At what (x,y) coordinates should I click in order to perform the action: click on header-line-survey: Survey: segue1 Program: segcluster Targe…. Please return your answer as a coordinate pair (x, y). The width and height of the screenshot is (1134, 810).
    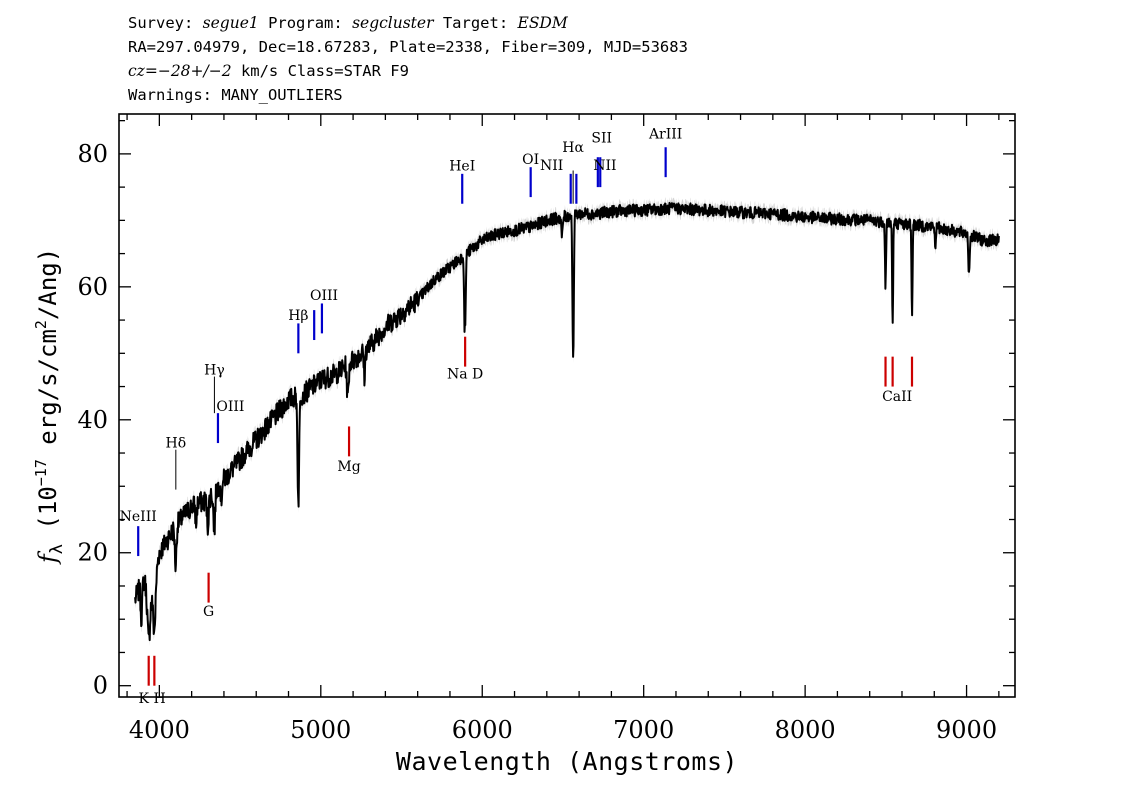
    Looking at the image, I should click on (348, 23).